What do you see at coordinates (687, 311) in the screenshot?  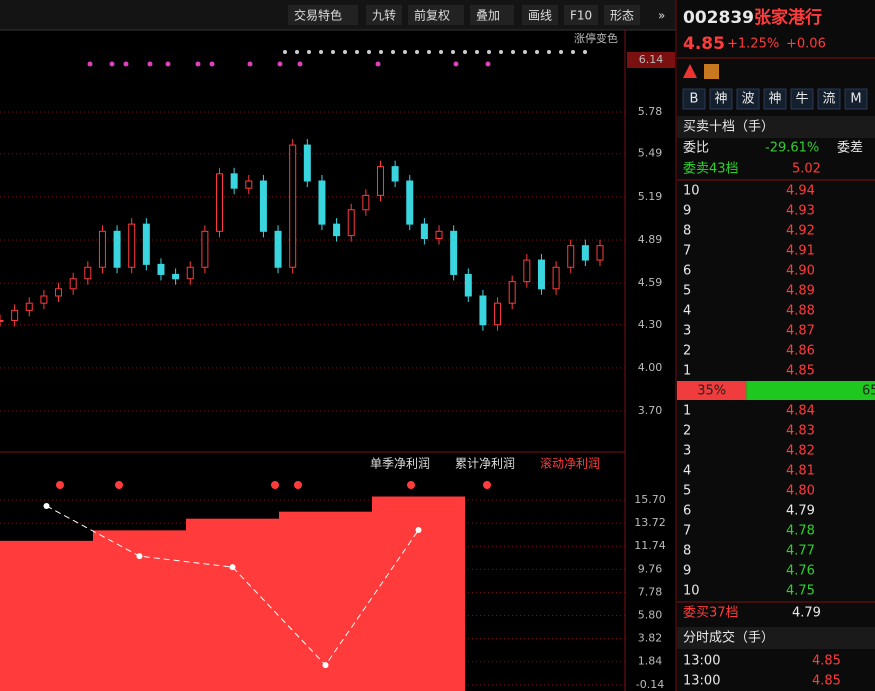 I see `sell-level: 4` at bounding box center [687, 311].